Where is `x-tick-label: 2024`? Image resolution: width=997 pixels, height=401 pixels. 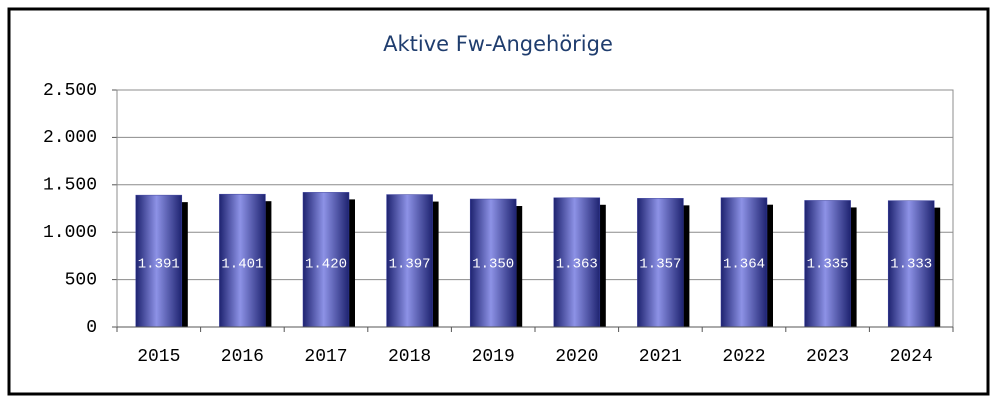 x-tick-label: 2024 is located at coordinates (911, 357).